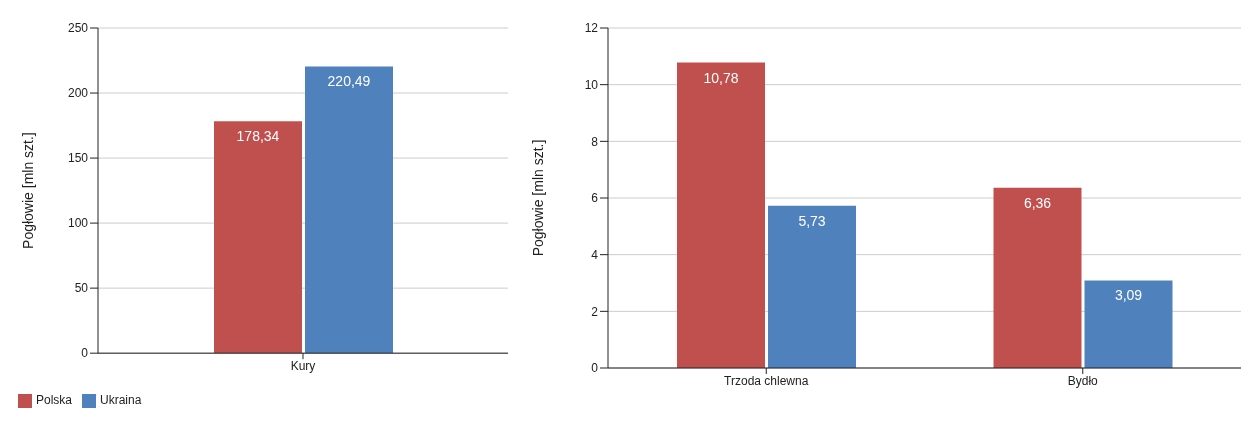 This screenshot has height=426, width=1259. Describe the element at coordinates (595, 141) in the screenshot. I see `y-tick-label: 8` at that location.